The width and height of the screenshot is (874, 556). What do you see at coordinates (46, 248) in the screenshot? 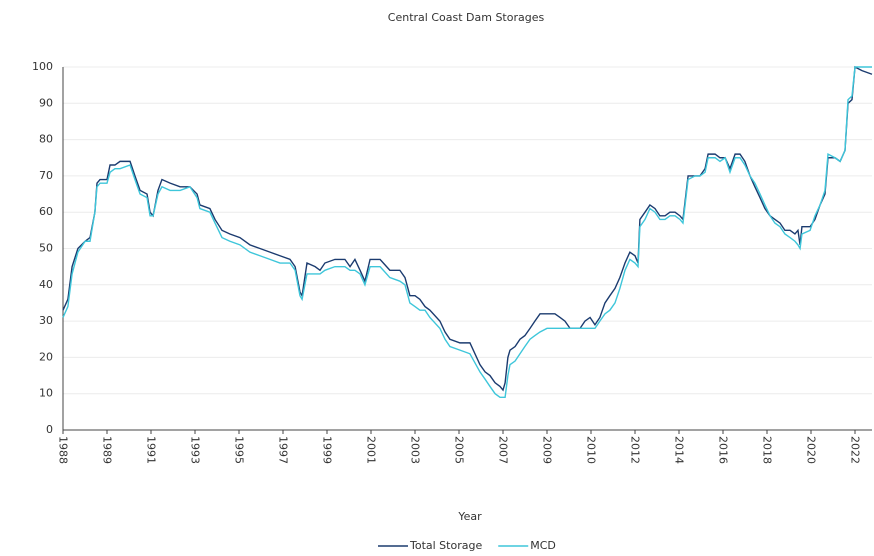
I see `y-tick-label: 50` at bounding box center [46, 248].